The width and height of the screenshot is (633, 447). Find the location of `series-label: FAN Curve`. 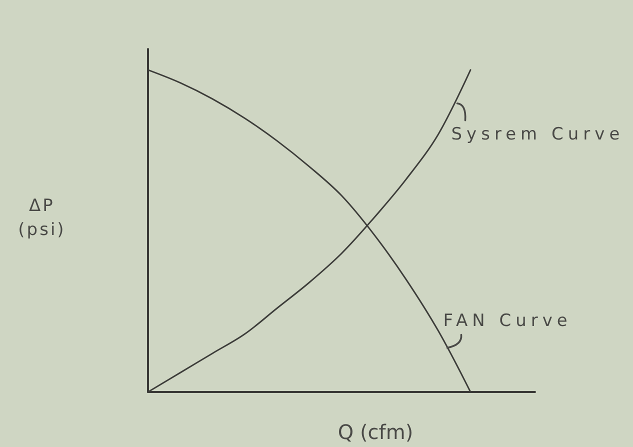

series-label: FAN Curve is located at coordinates (507, 320).